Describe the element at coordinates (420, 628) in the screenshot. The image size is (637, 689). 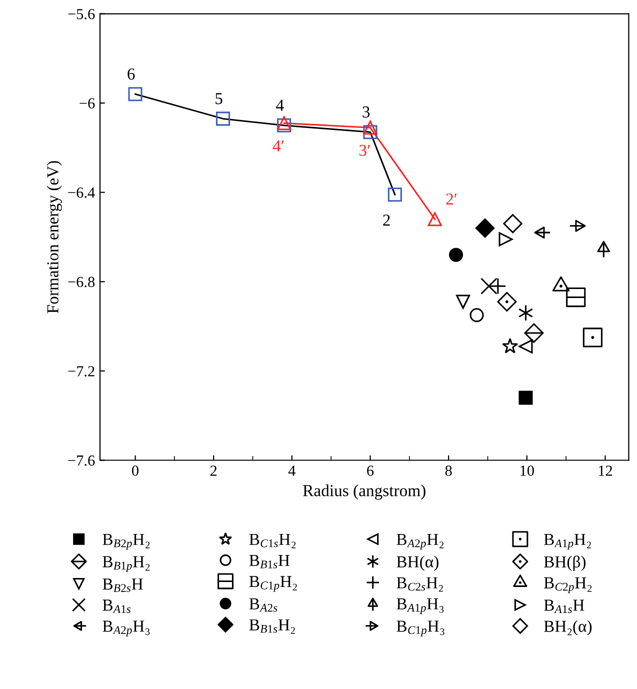
I see `legend-label: B$_{C1p}$H₃` at that location.